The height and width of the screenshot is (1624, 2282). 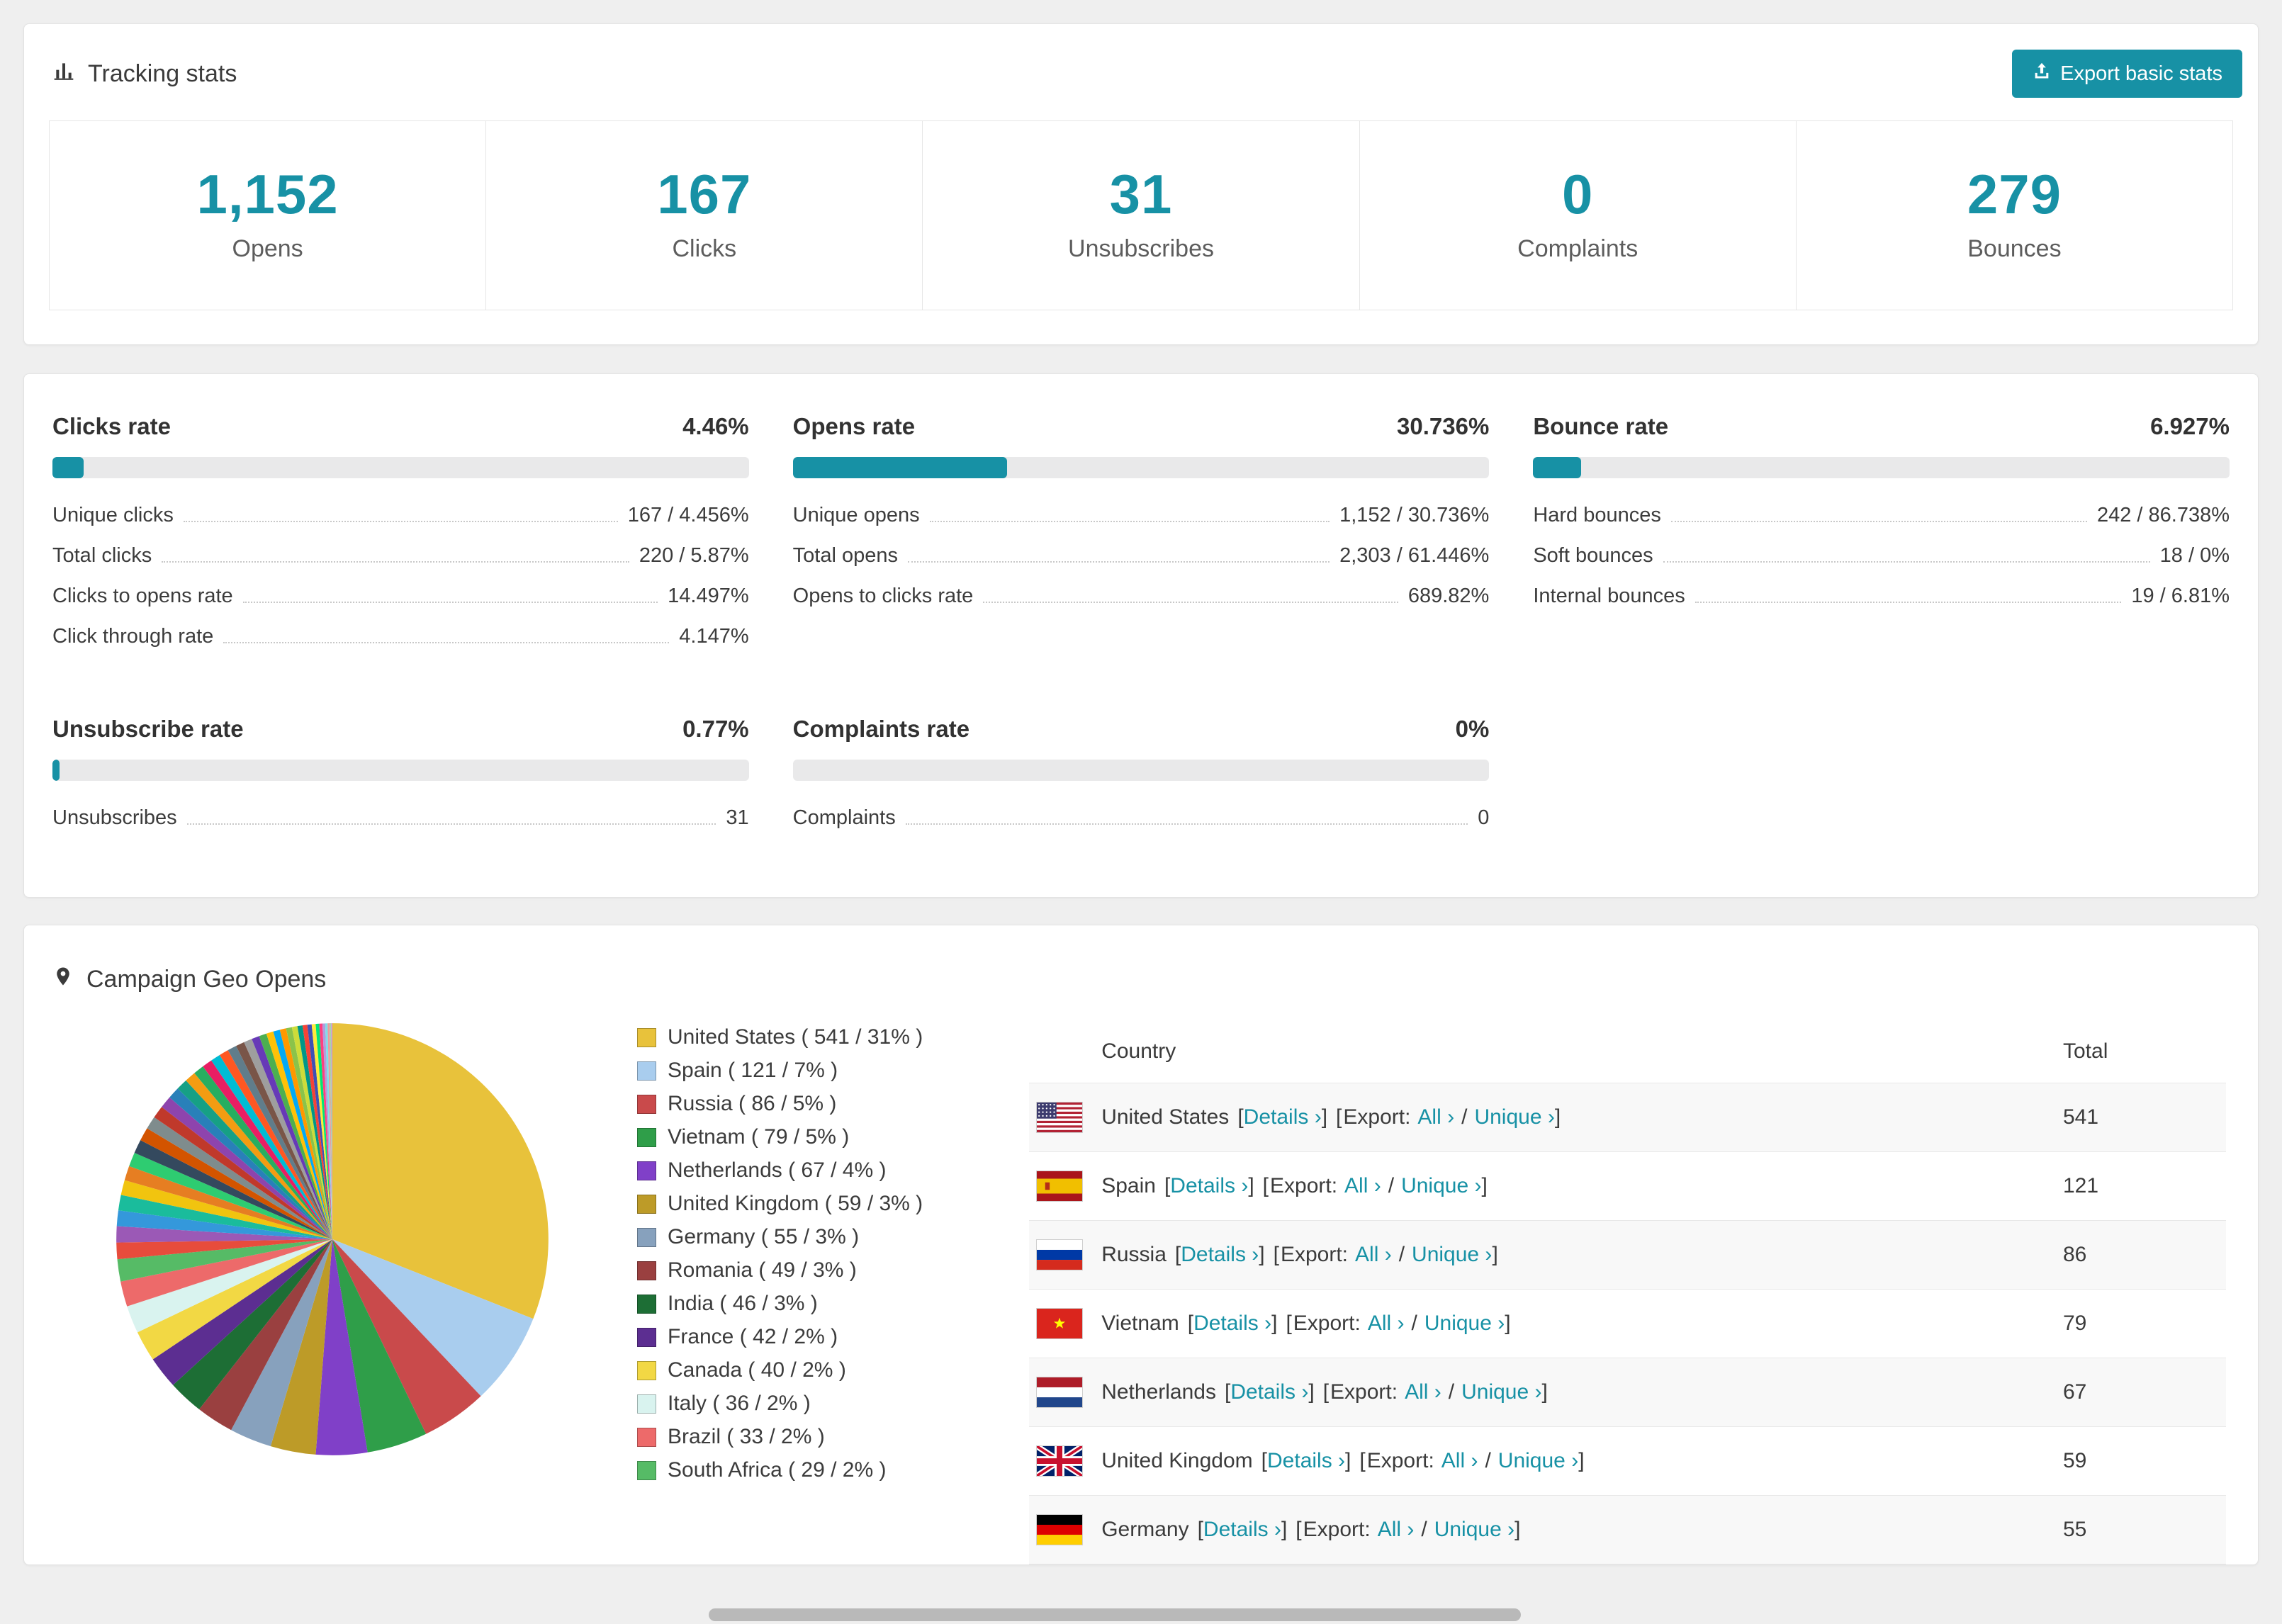 I want to click on rate-row-label: Unsubscribes, so click(x=115, y=818).